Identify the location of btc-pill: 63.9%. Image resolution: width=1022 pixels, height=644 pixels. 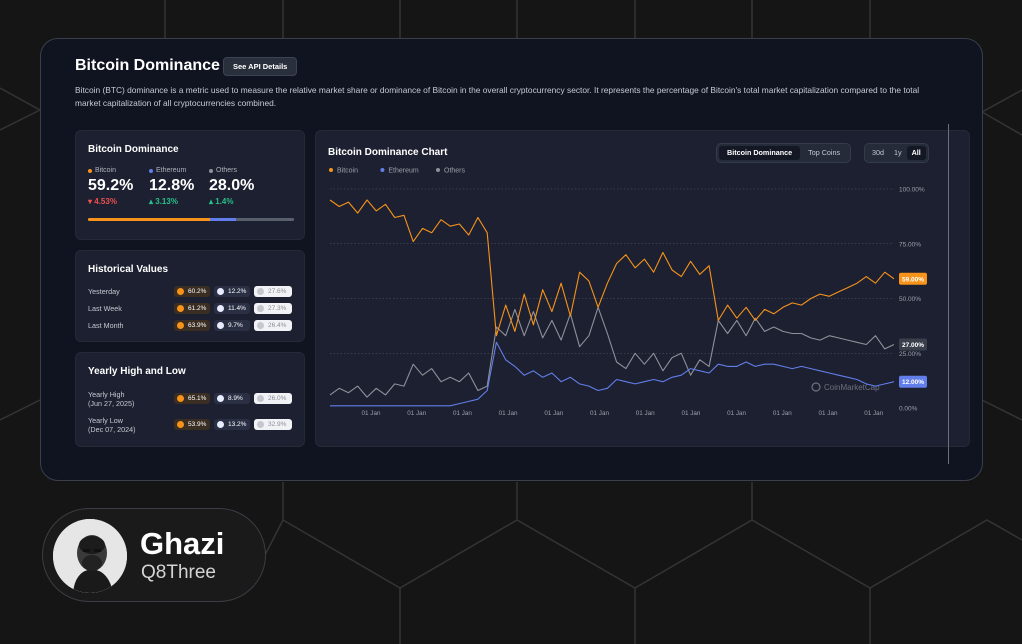
(192, 325).